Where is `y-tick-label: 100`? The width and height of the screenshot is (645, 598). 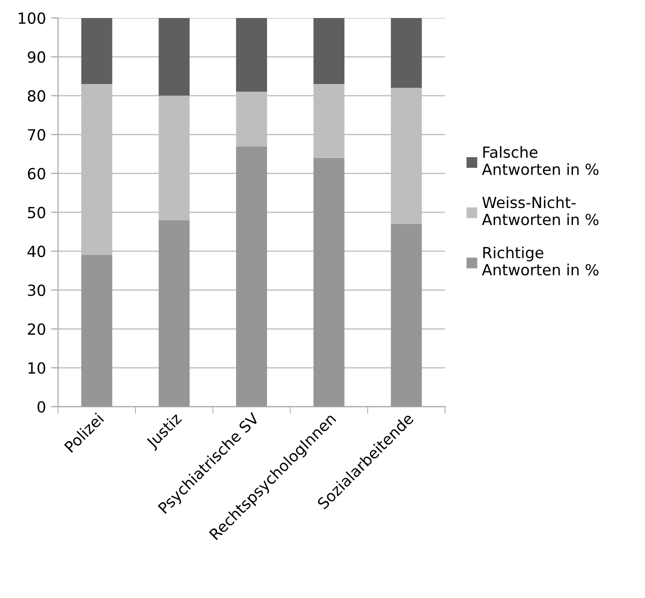
y-tick-label: 100 is located at coordinates (32, 18).